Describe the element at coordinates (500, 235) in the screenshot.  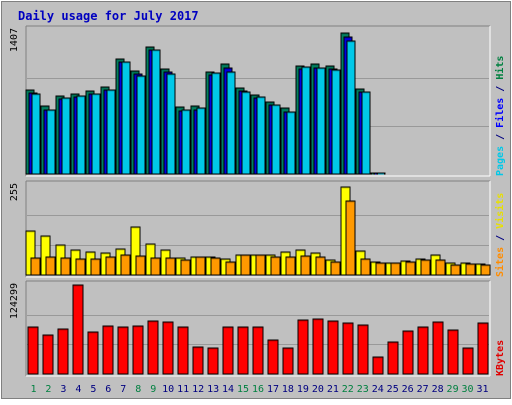
I see `panel-axis-label: Sites / Visits` at that location.